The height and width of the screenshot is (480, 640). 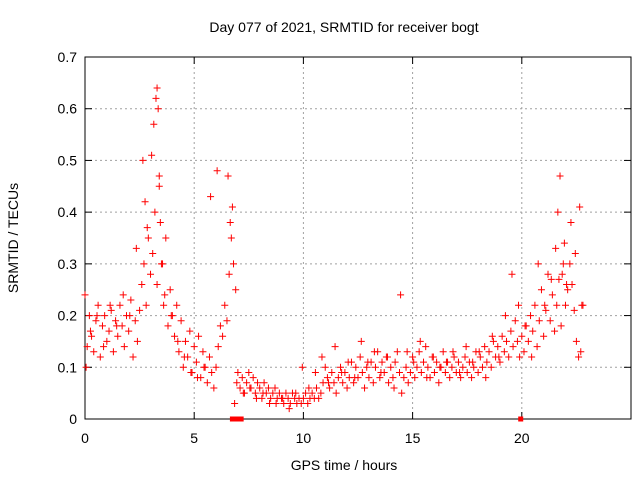 What do you see at coordinates (68, 367) in the screenshot?
I see `y-tick-label: 0.1` at bounding box center [68, 367].